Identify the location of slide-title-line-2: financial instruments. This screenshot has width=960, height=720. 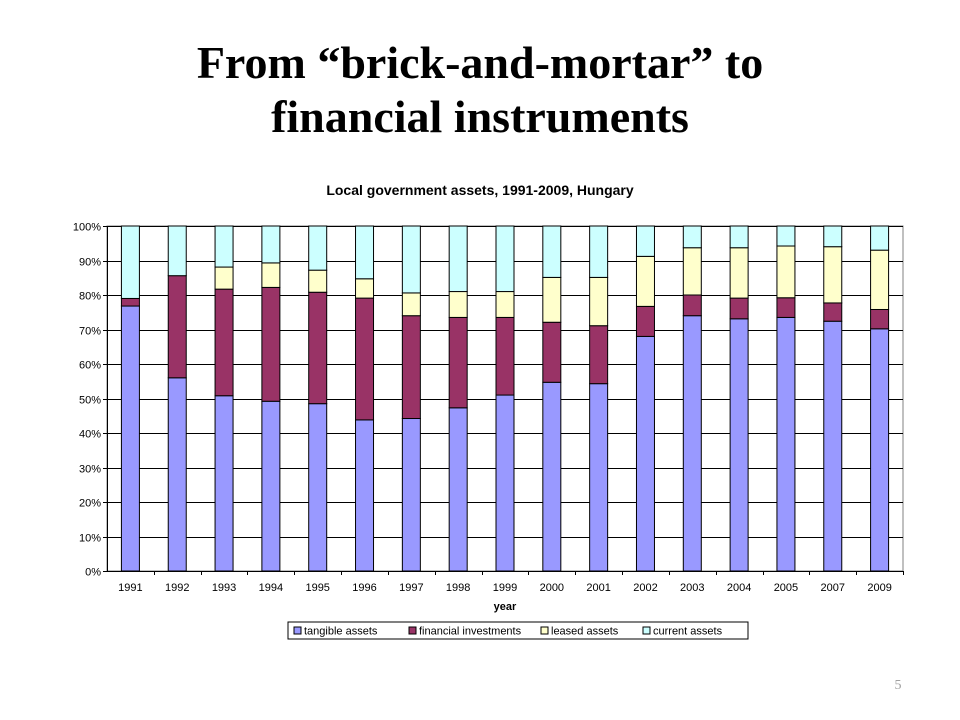
(480, 116).